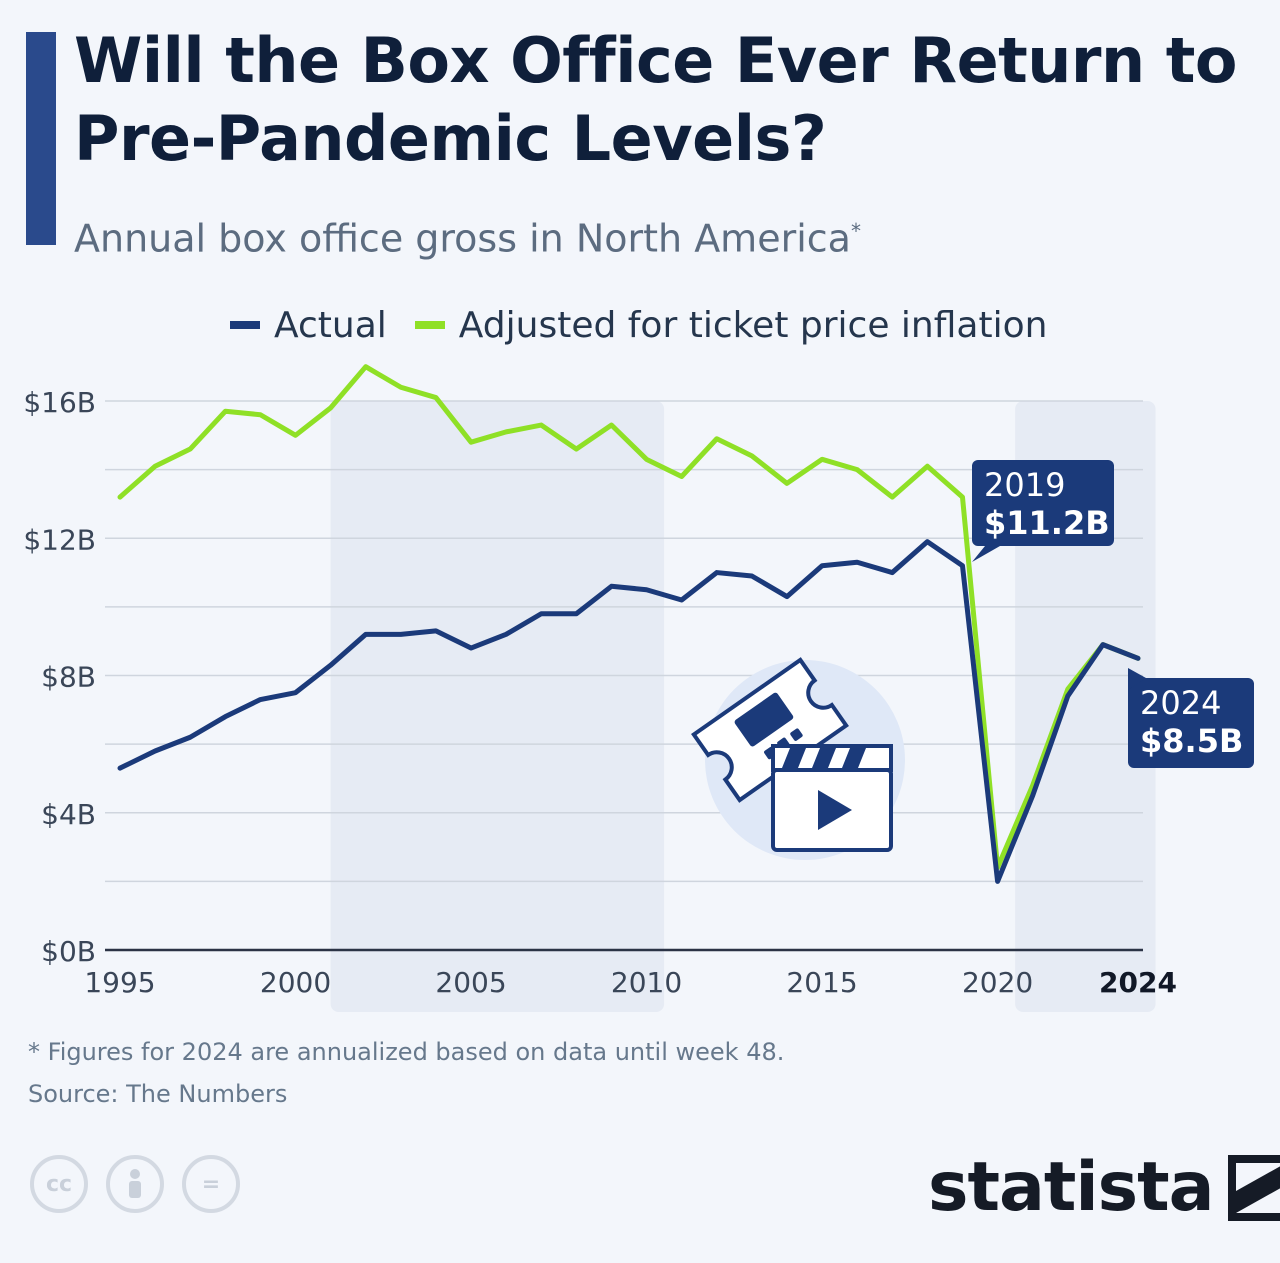 This screenshot has width=1280, height=1263. What do you see at coordinates (462, 238) in the screenshot?
I see `subtitle-text: Annual box office gross in North America` at bounding box center [462, 238].